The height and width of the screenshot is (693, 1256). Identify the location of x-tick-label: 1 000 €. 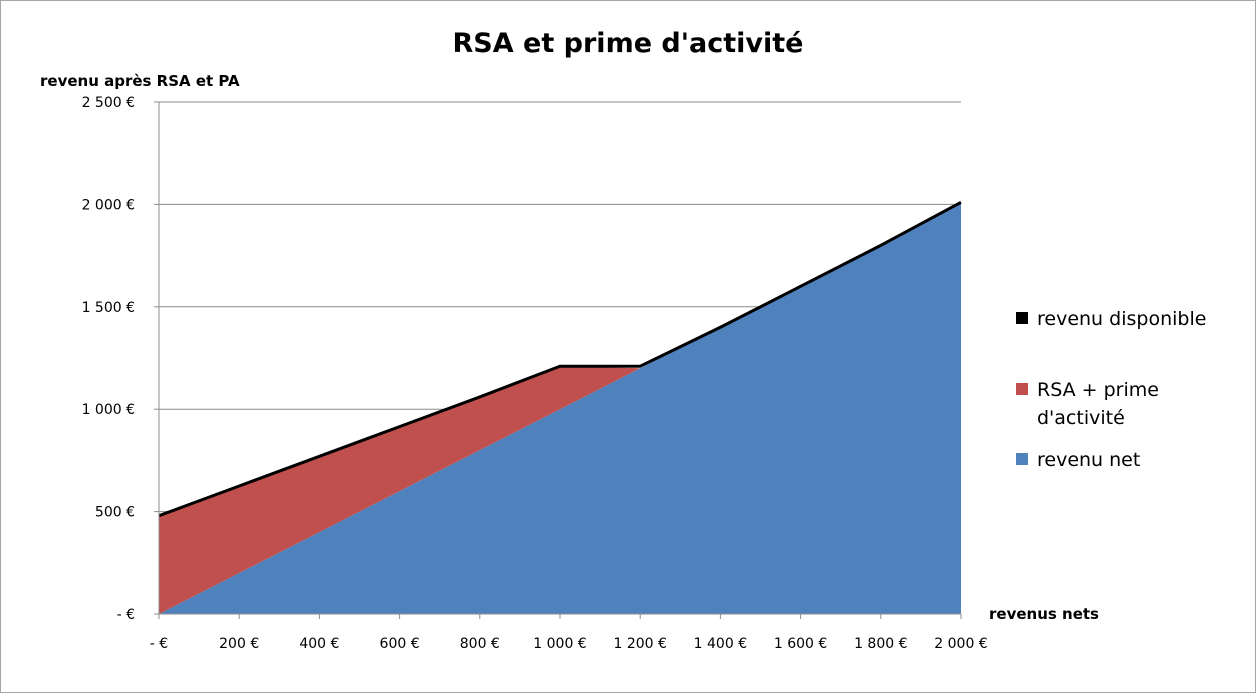
(559, 644).